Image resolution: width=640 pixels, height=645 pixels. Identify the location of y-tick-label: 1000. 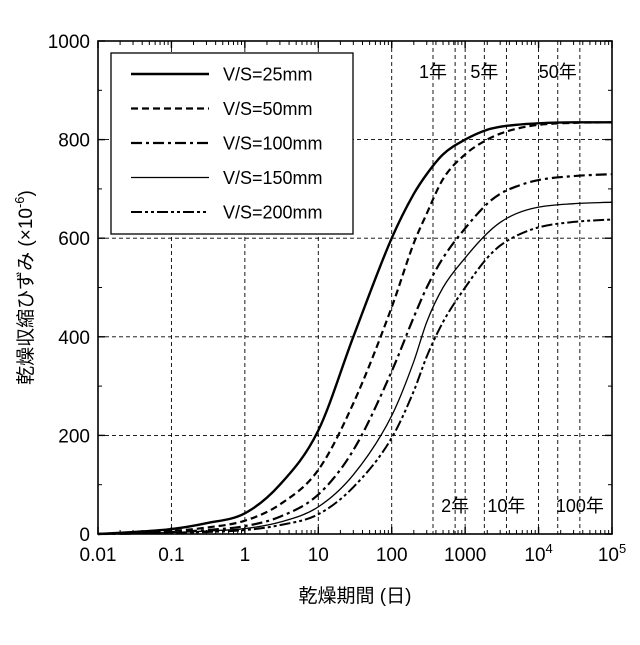
(69, 42).